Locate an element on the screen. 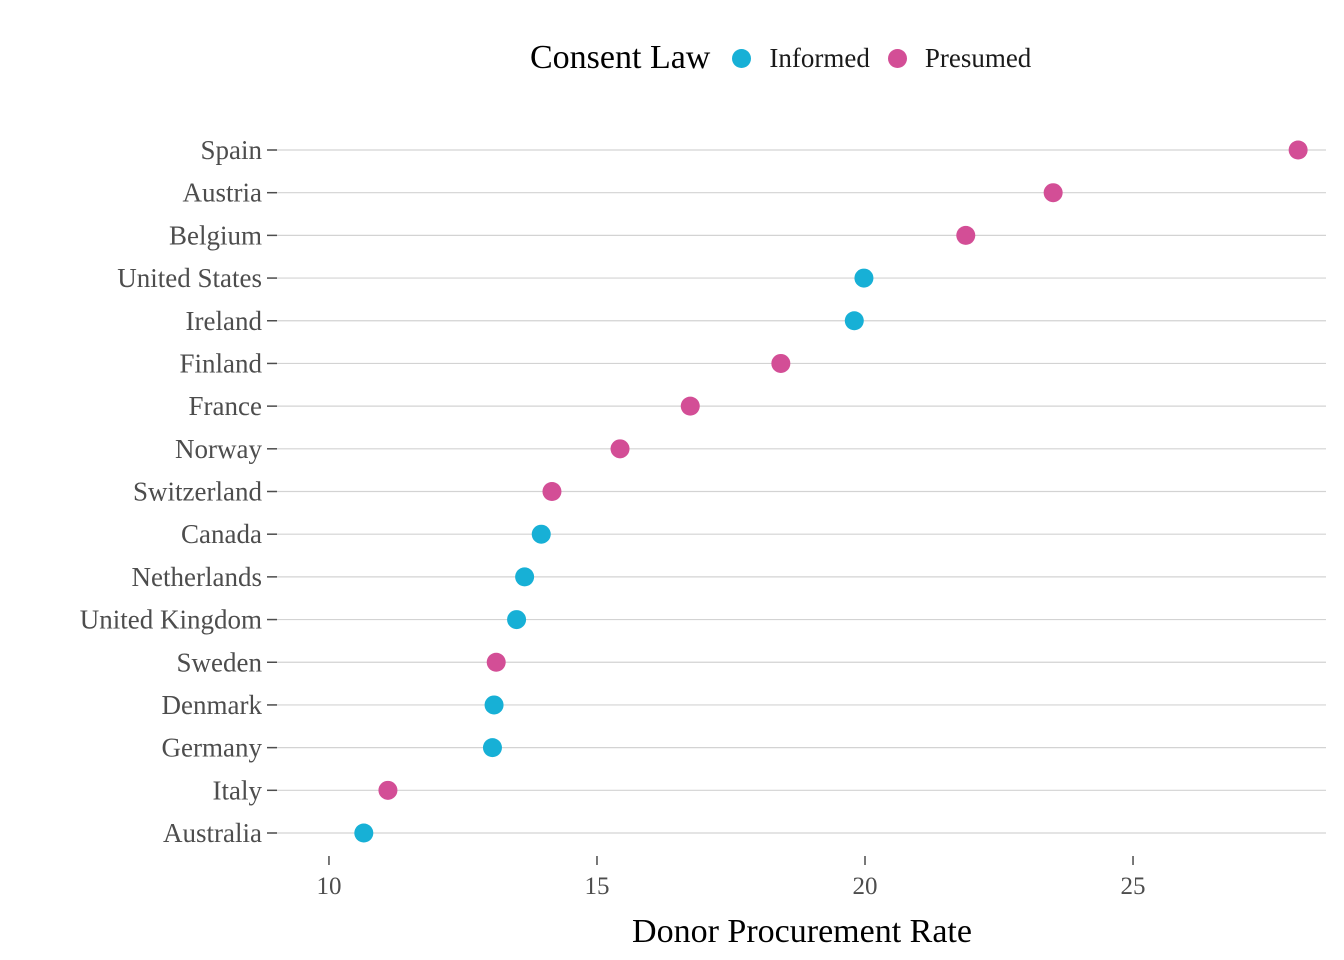 Image resolution: width=1344 pixels, height=960 pixels. y-tick-label-italy: Italy is located at coordinates (238, 790).